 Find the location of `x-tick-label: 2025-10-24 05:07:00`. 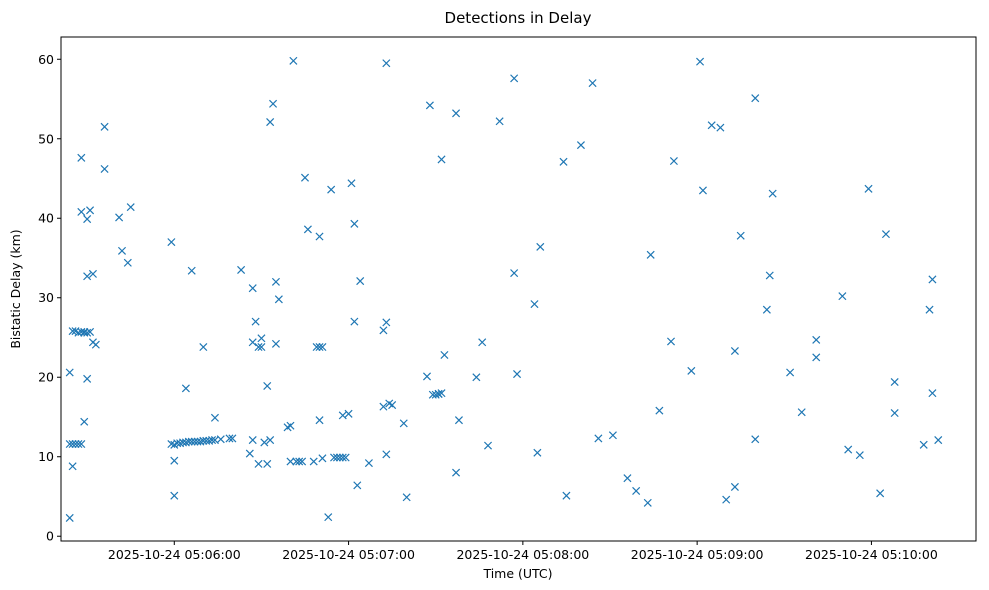

x-tick-label: 2025-10-24 05:07:00 is located at coordinates (348, 554).